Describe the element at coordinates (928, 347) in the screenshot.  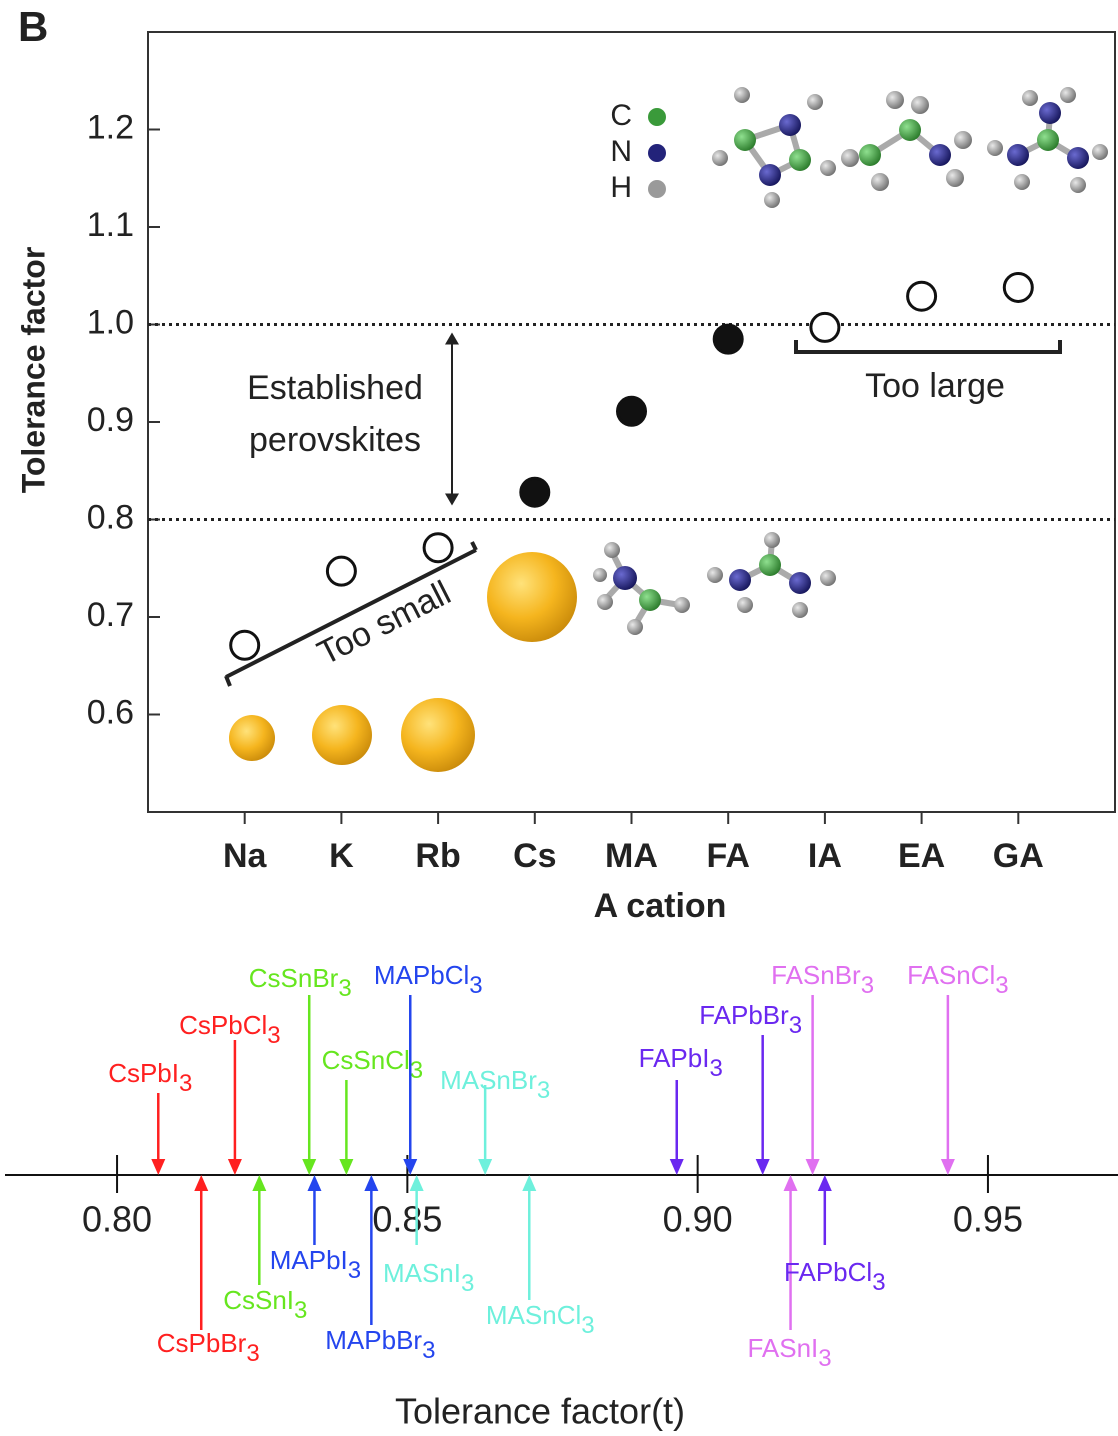
I see `too-large-bracket` at that location.